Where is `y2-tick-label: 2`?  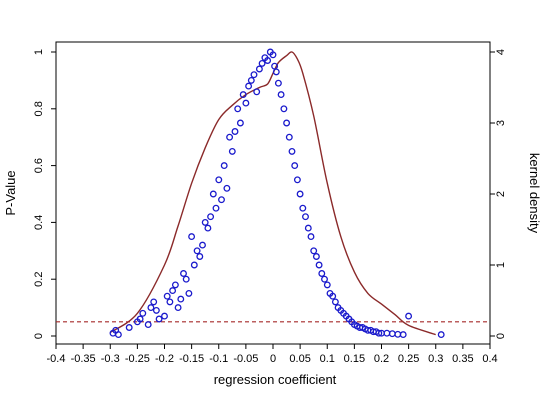 y2-tick-label: 2 is located at coordinates (501, 194).